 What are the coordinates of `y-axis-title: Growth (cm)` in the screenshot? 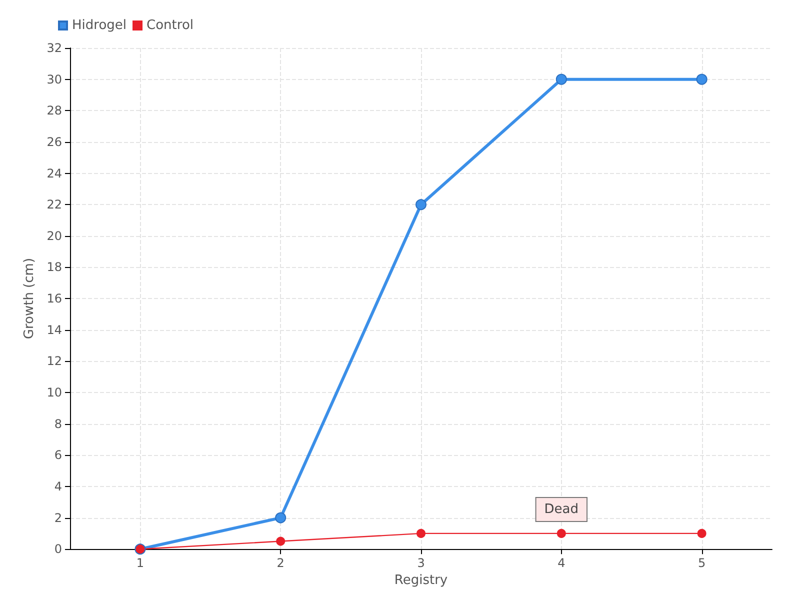 It's located at (29, 299).